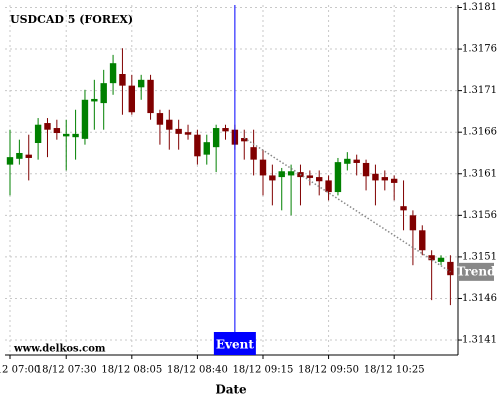  Describe the element at coordinates (59, 349) in the screenshot. I see `watermark: www.delkos.com` at that location.